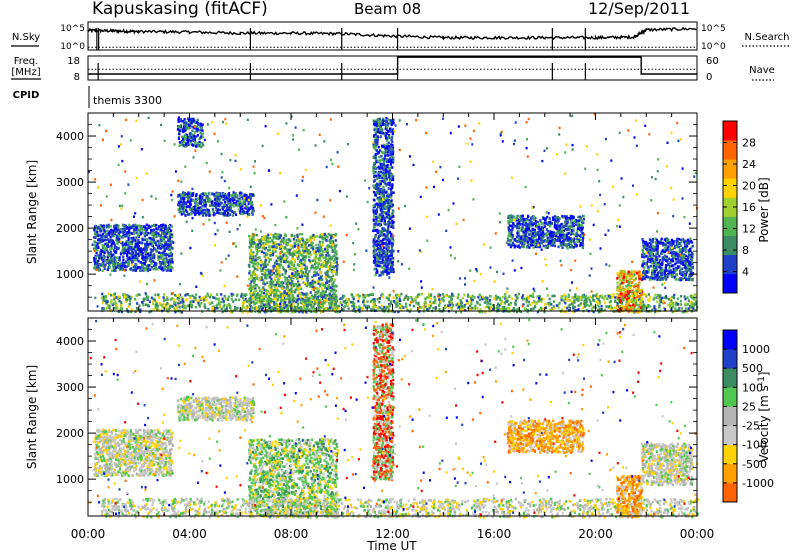 The width and height of the screenshot is (800, 558). What do you see at coordinates (72, 47) in the screenshot?
I see `nsky-tick-bottom: 10^0` at bounding box center [72, 47].